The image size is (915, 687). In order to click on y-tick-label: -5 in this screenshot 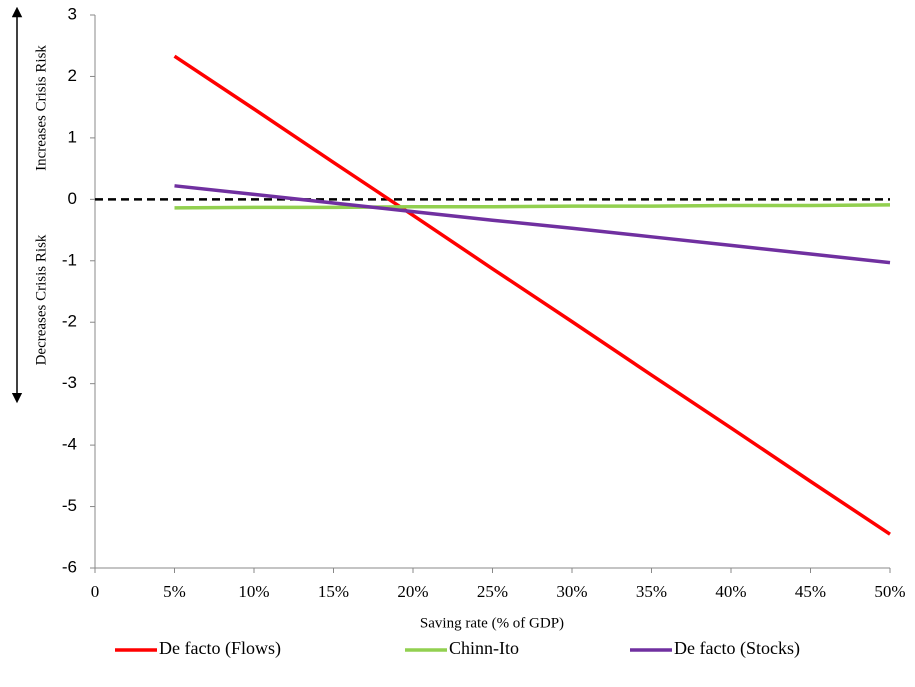, I will do `click(69, 505)`.